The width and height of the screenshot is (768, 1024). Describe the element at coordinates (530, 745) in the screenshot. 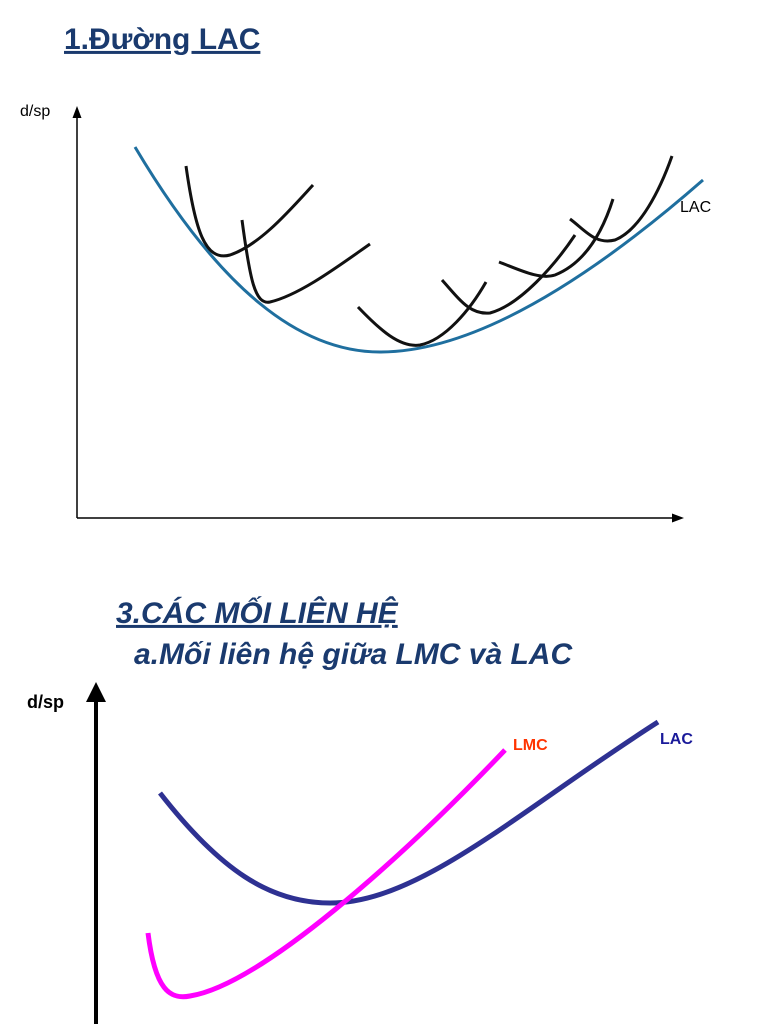

I see `lmc-label: LMC` at that location.